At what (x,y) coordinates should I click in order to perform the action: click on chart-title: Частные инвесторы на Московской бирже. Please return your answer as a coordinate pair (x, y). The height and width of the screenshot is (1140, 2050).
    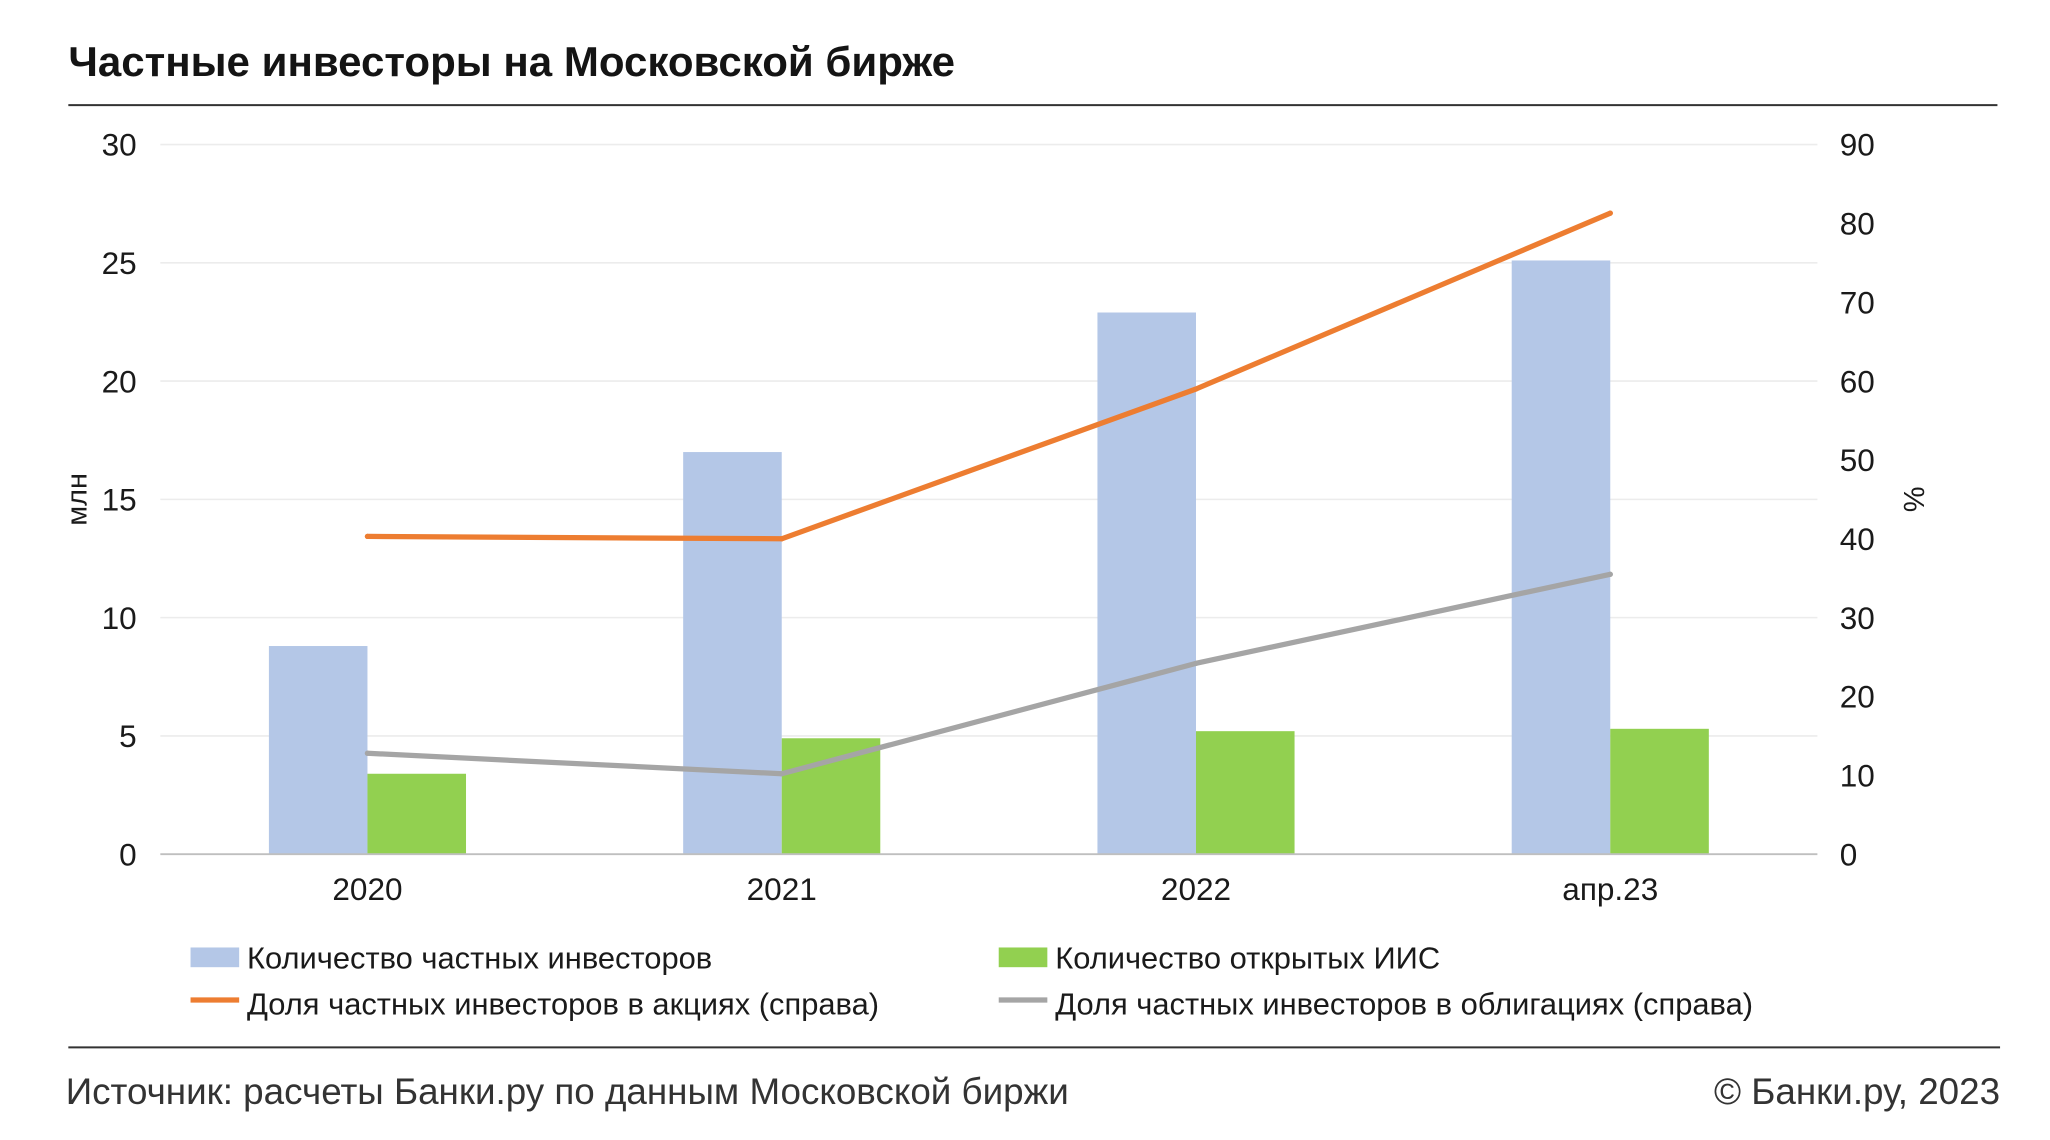
    Looking at the image, I should click on (511, 61).